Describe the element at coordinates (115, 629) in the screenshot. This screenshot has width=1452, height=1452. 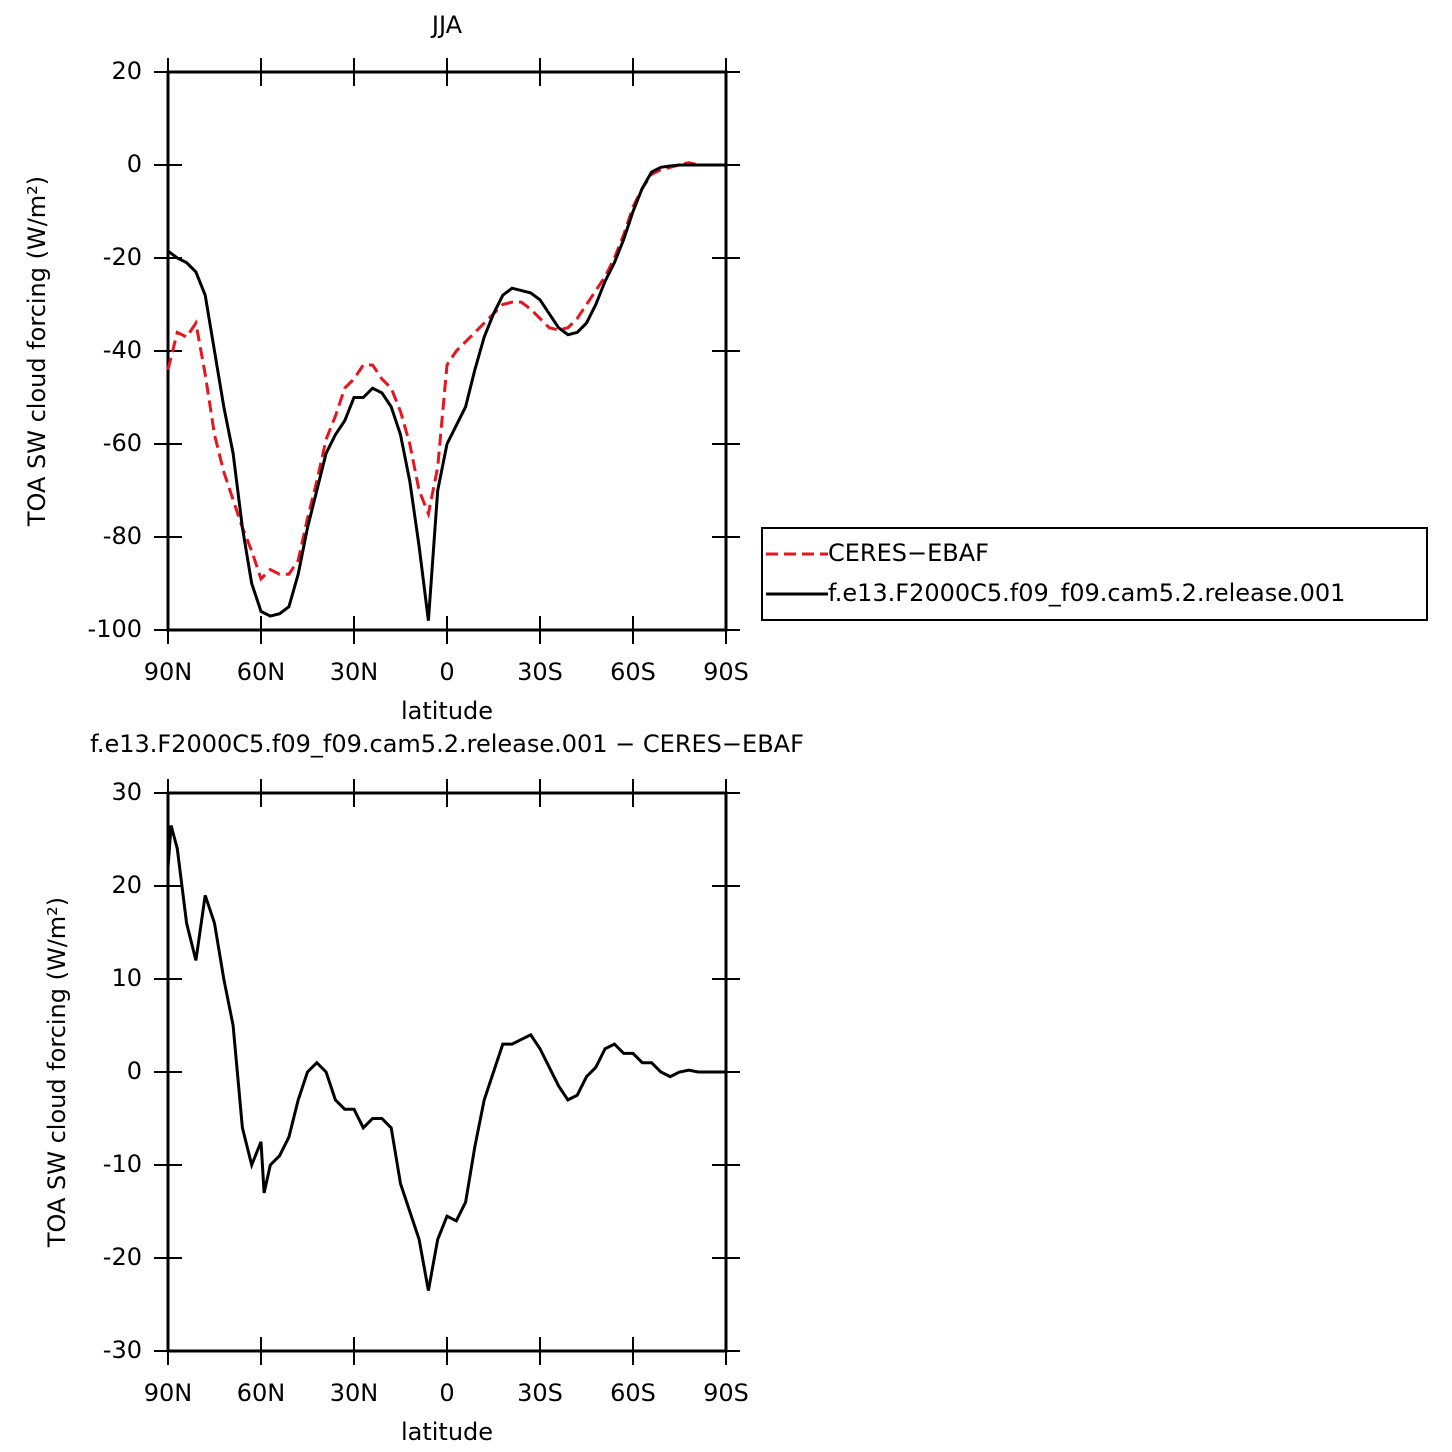
I see `y-tick-label: -100` at that location.